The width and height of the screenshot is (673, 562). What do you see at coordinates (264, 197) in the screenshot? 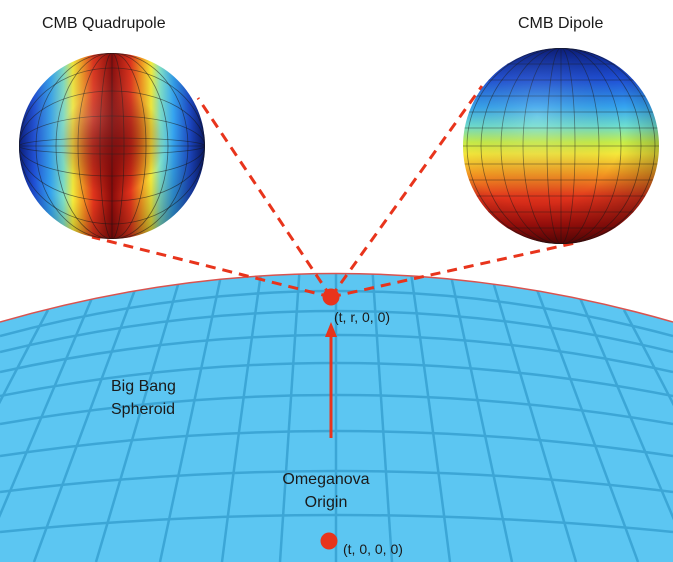
I see `dashed-line-quadrupole-top` at bounding box center [264, 197].